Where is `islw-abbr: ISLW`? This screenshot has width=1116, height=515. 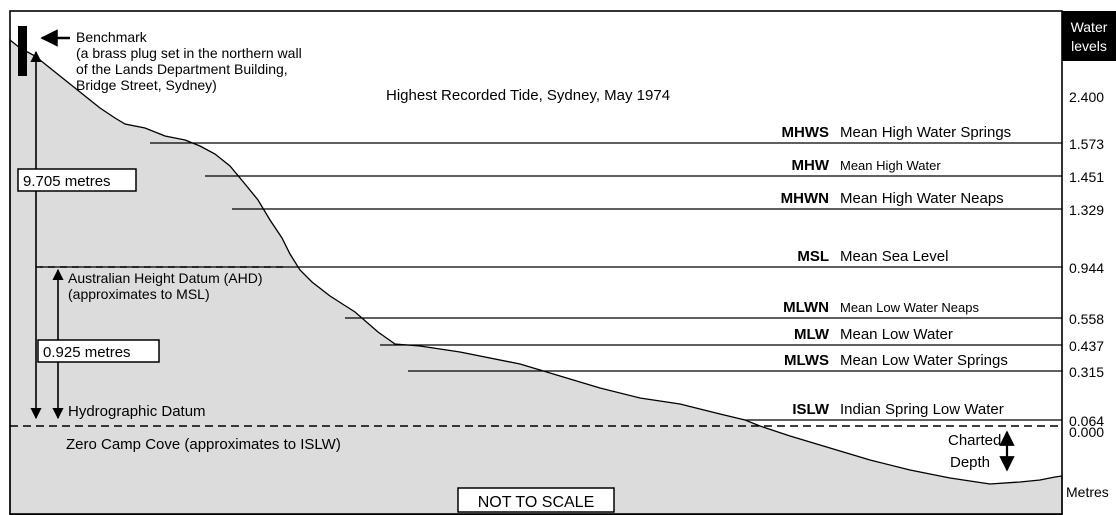
islw-abbr: ISLW is located at coordinates (811, 409).